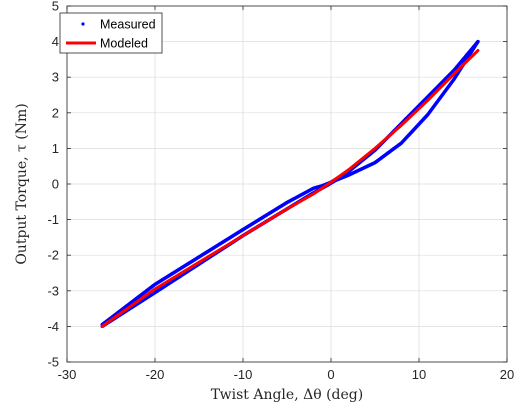  What do you see at coordinates (53, 219) in the screenshot?
I see `y-tick-label: -1` at bounding box center [53, 219].